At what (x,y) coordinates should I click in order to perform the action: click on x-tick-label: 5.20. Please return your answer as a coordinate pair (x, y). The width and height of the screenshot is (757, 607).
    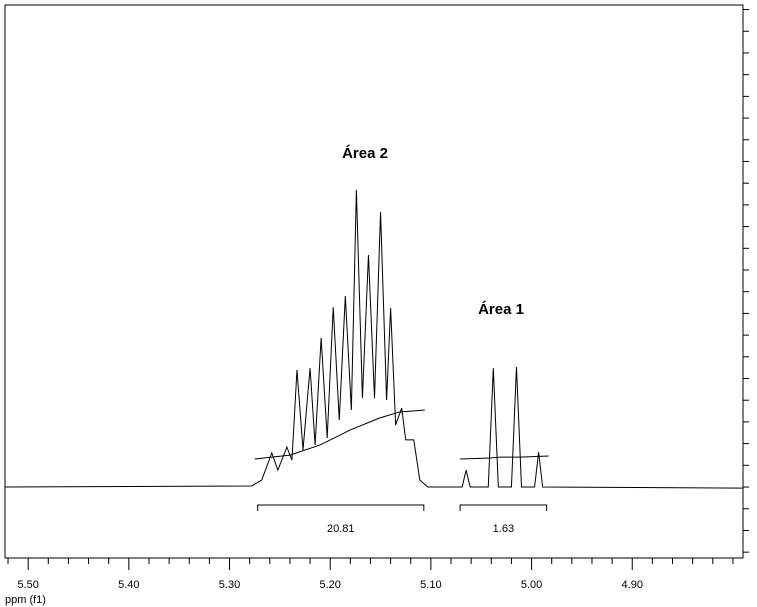
    Looking at the image, I should click on (329, 585).